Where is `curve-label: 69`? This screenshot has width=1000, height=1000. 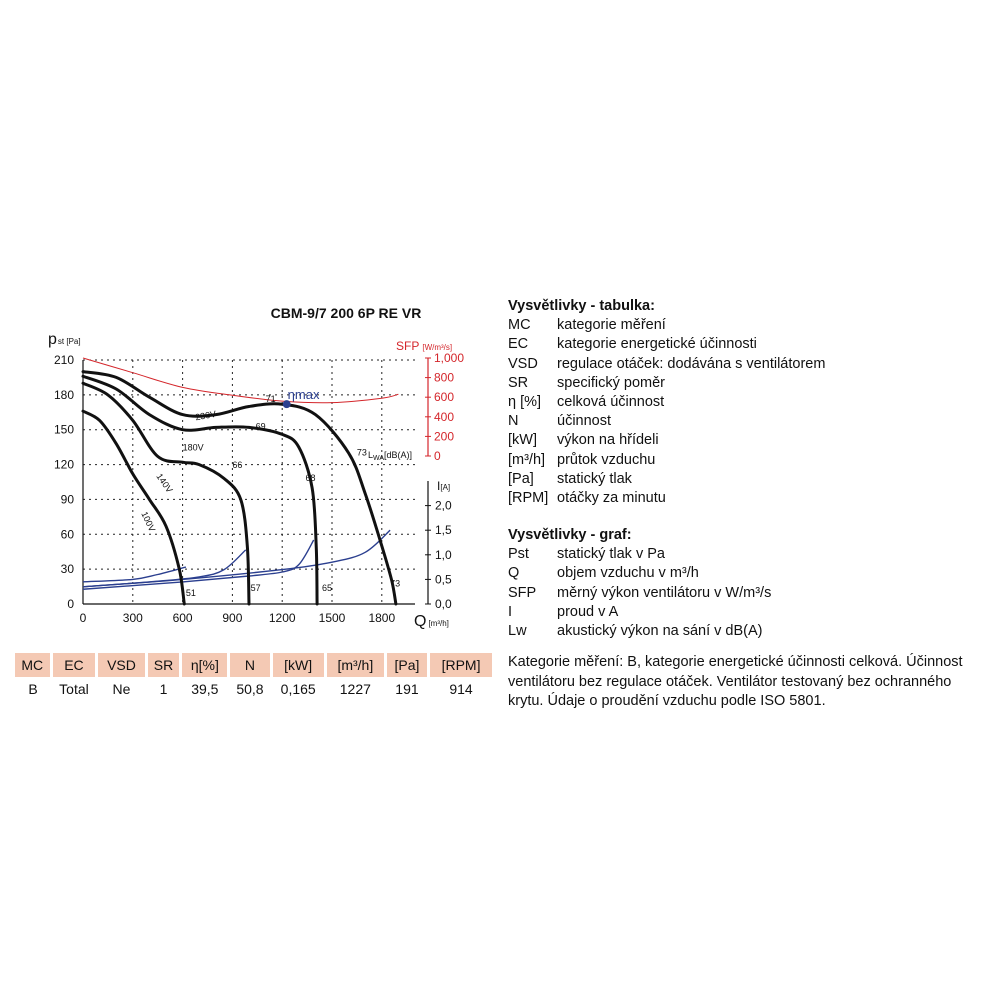
curve-label: 69 is located at coordinates (261, 427).